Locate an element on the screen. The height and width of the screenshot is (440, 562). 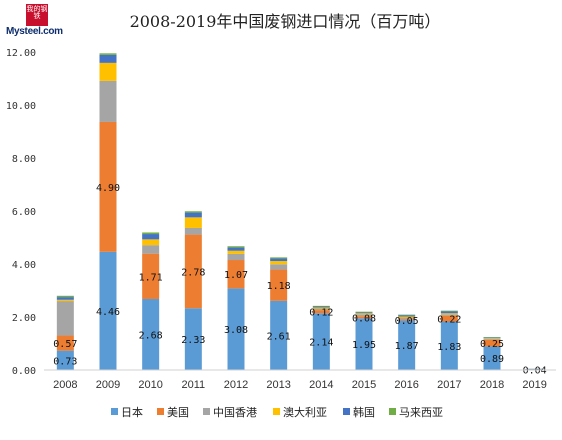
data-label: 2.14 is located at coordinates (321, 343).